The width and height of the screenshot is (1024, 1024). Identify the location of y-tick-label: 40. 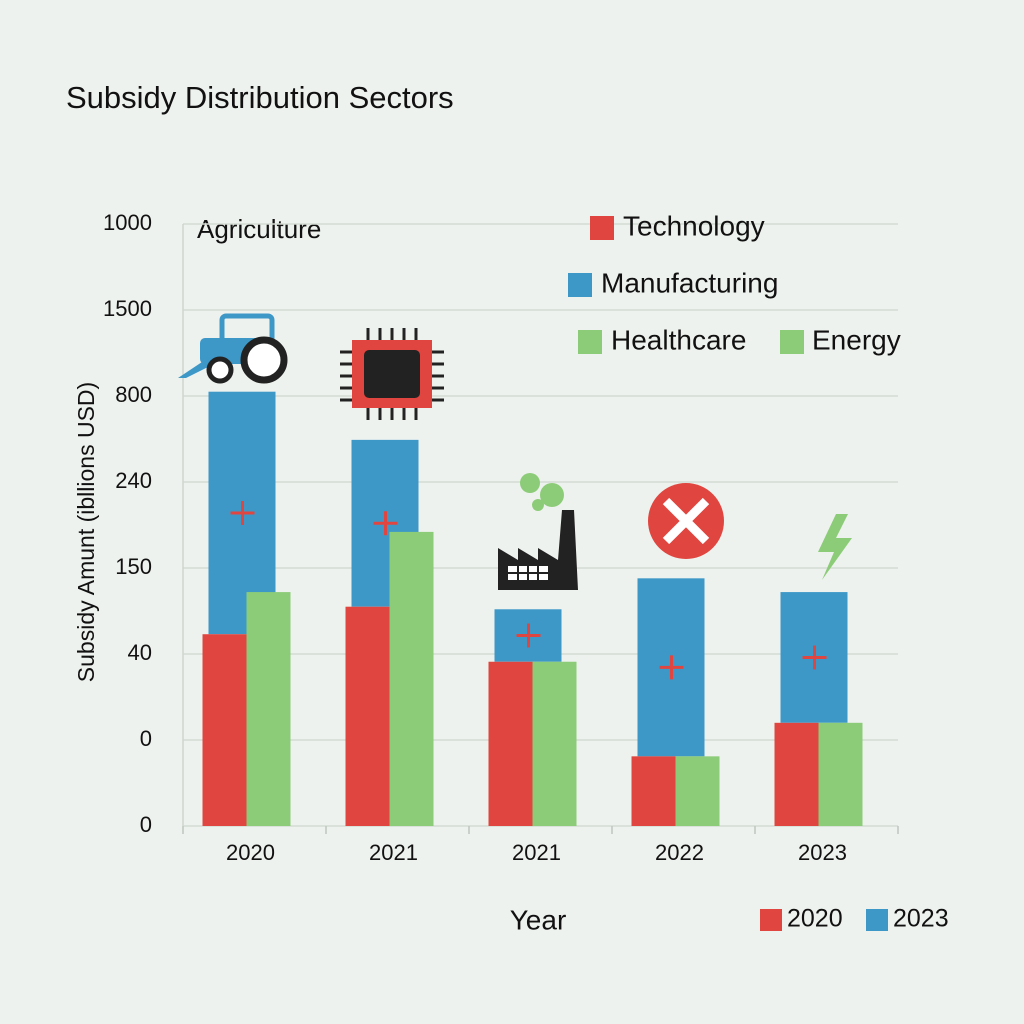
(140, 652).